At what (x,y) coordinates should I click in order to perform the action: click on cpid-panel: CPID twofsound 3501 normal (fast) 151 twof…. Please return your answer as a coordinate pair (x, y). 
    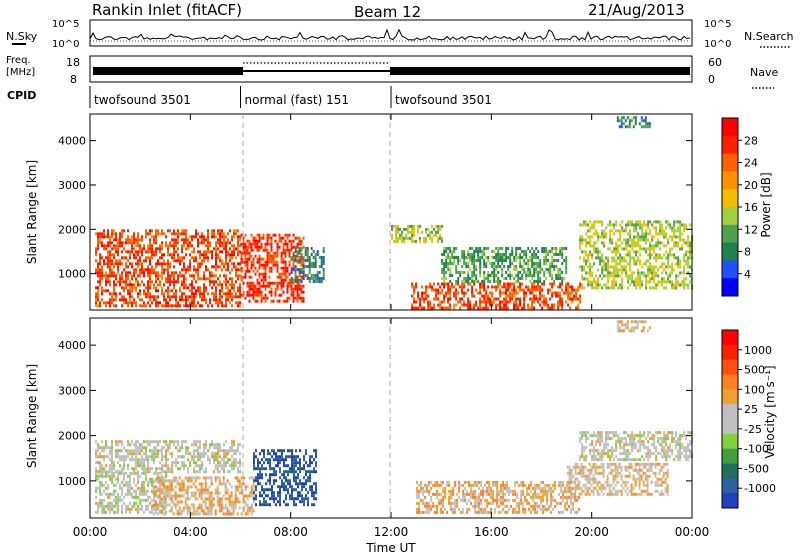
    Looking at the image, I should click on (249, 97).